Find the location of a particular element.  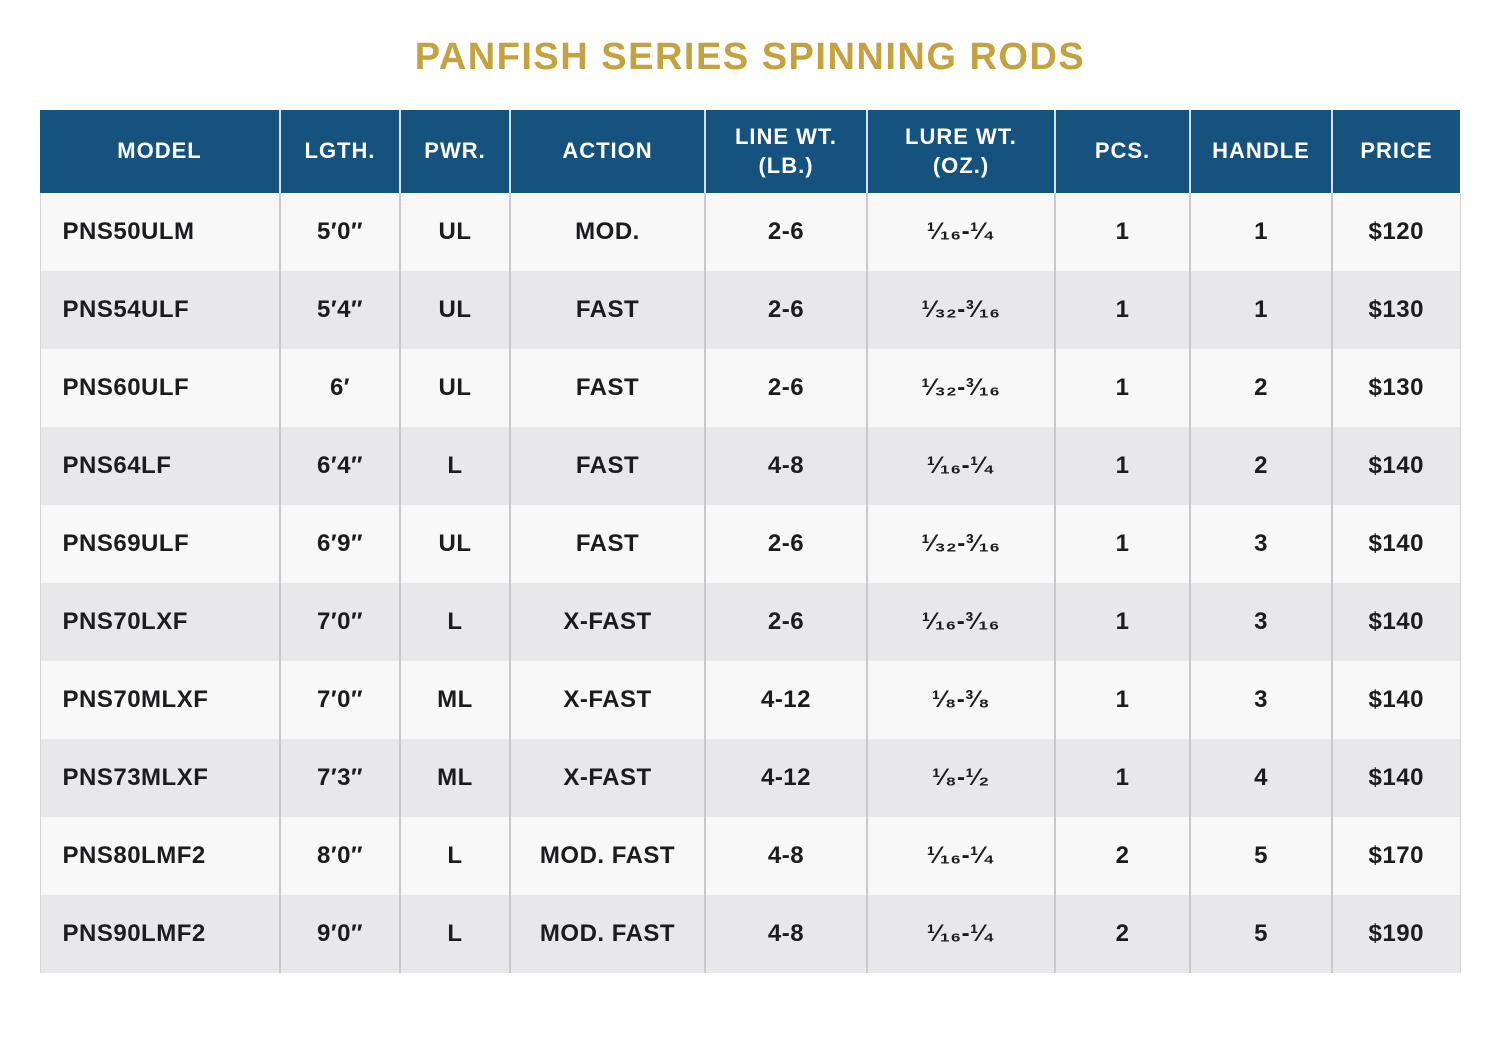

column-header-model: MODEL is located at coordinates (160, 151).